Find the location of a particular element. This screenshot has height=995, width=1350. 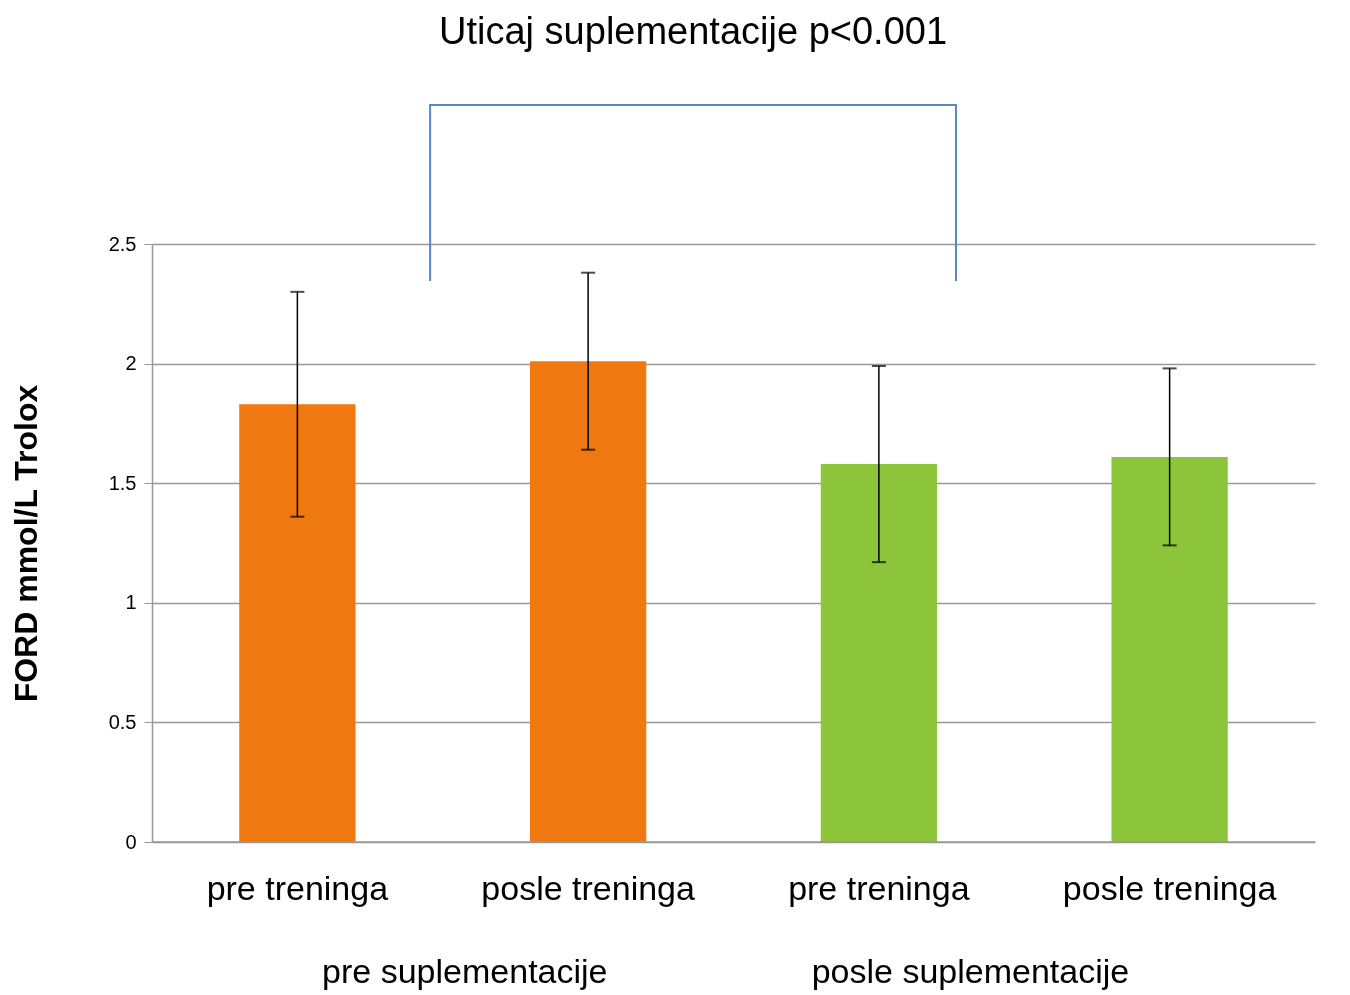

y-axis-title: FORD mmol/L Trolox is located at coordinates (25, 543).